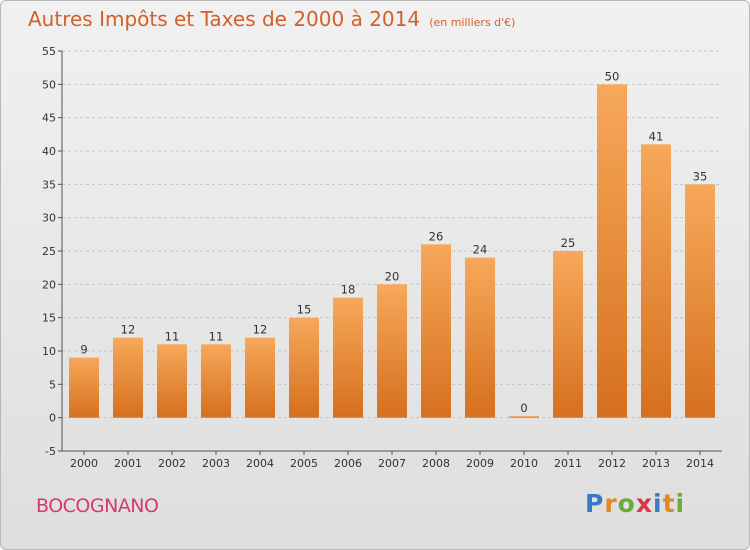 This screenshot has width=750, height=550. Describe the element at coordinates (304, 310) in the screenshot. I see `value-label: 15` at that location.